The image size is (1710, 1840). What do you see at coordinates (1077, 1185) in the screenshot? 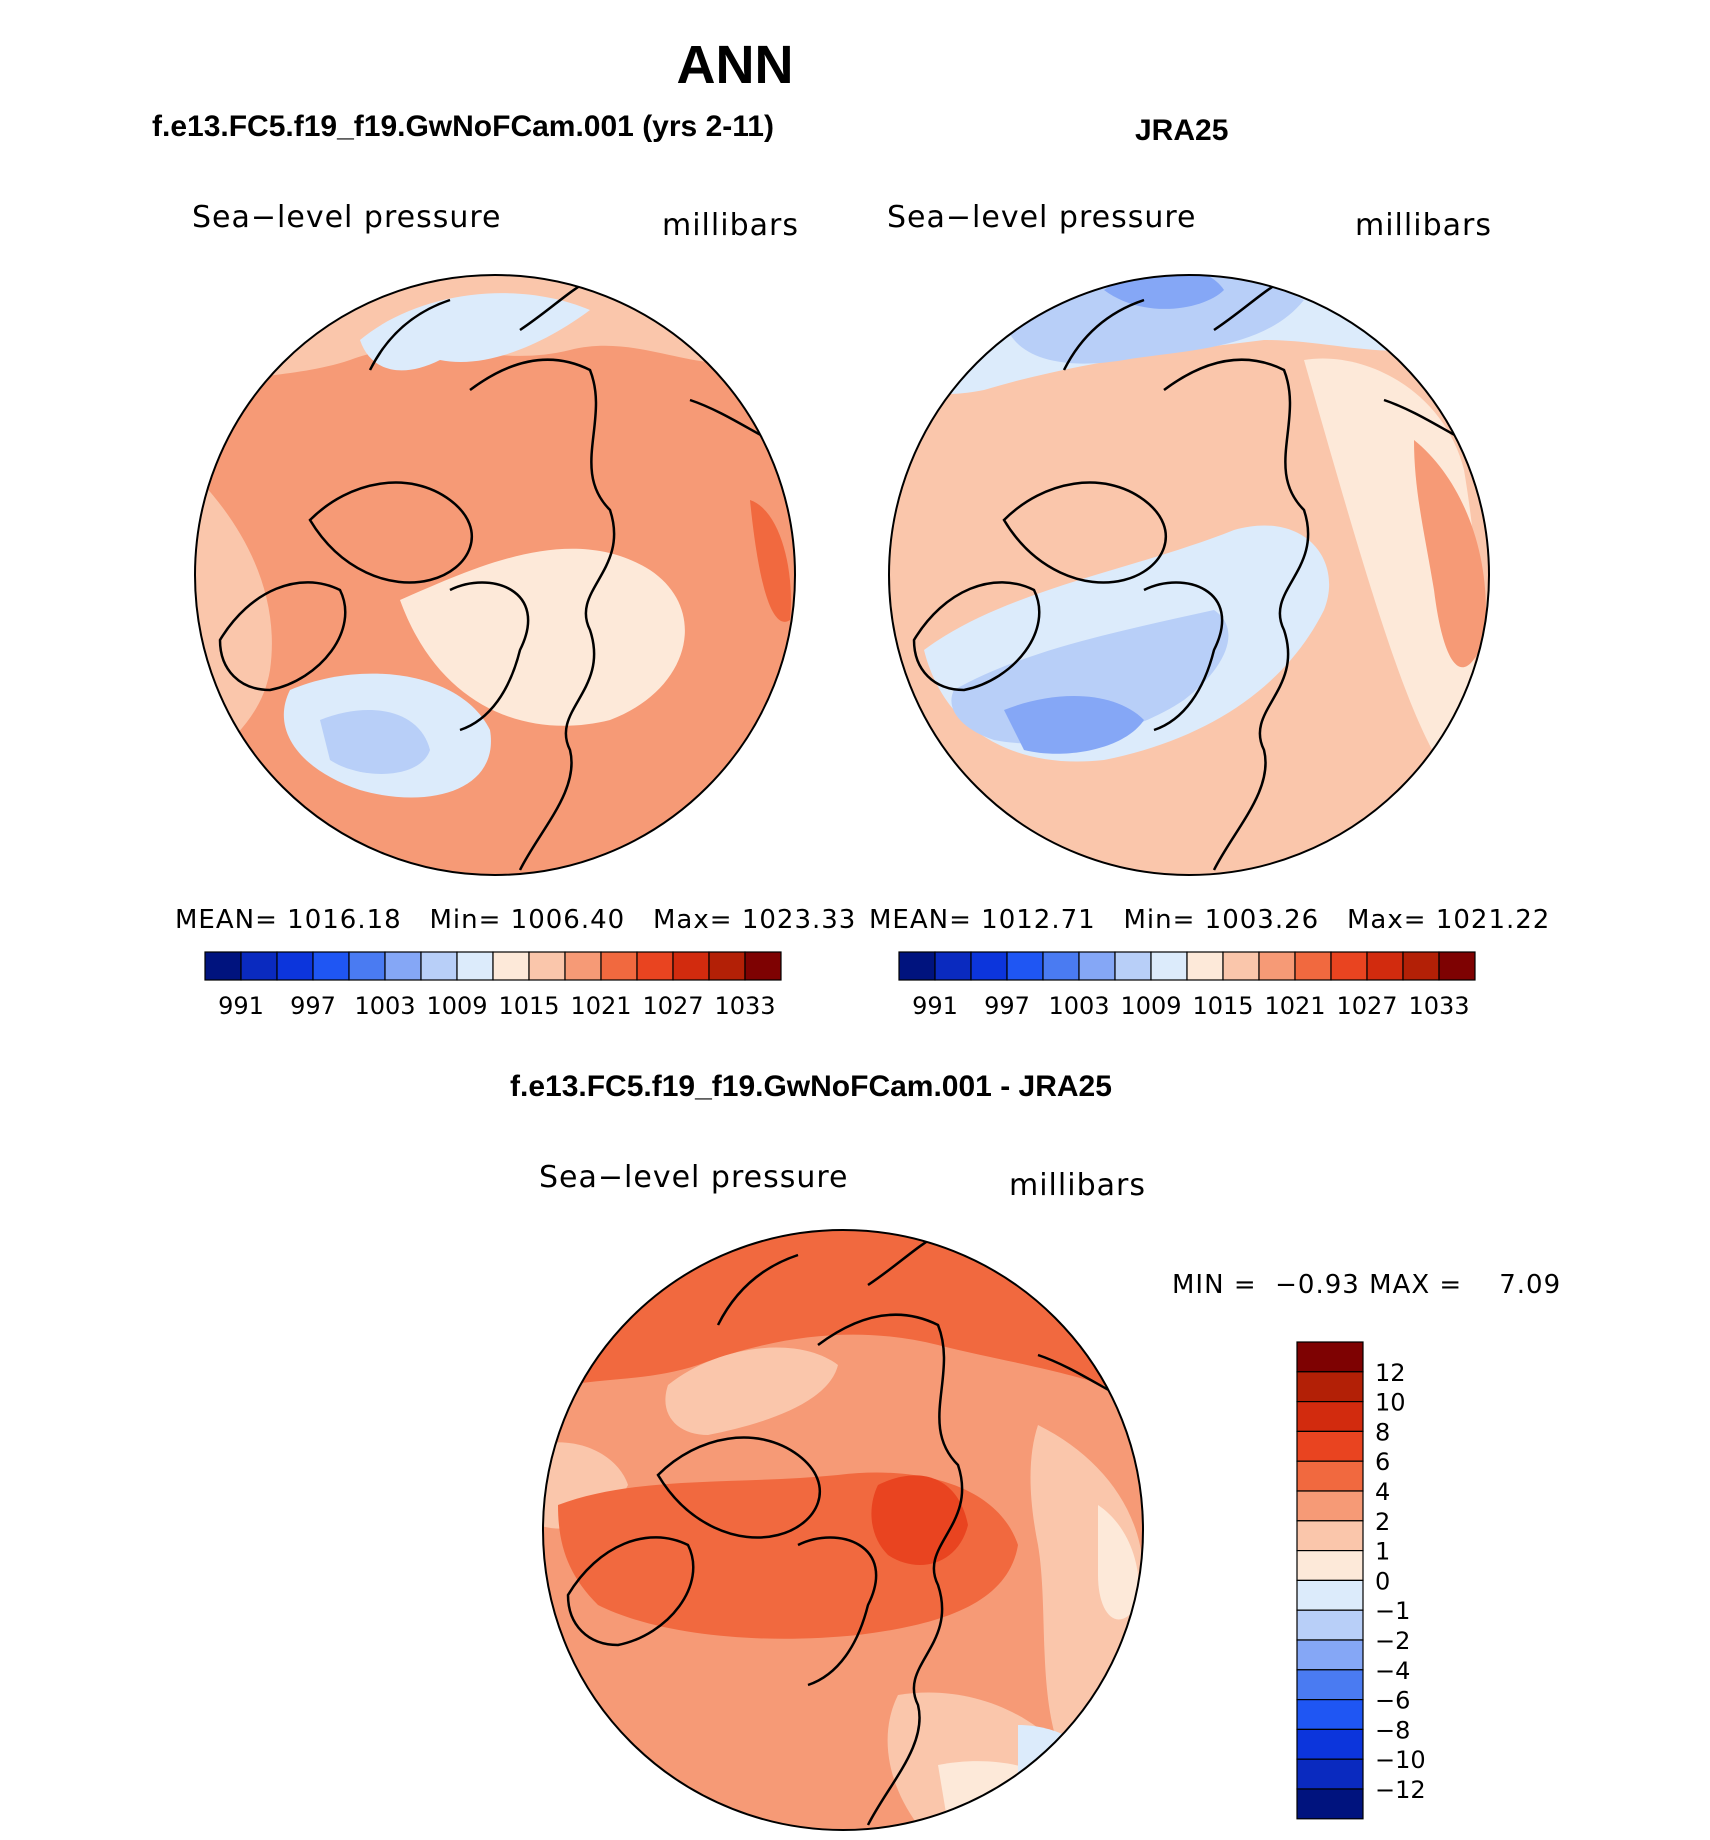
I see `panel3-units-label: millibars` at bounding box center [1077, 1185].